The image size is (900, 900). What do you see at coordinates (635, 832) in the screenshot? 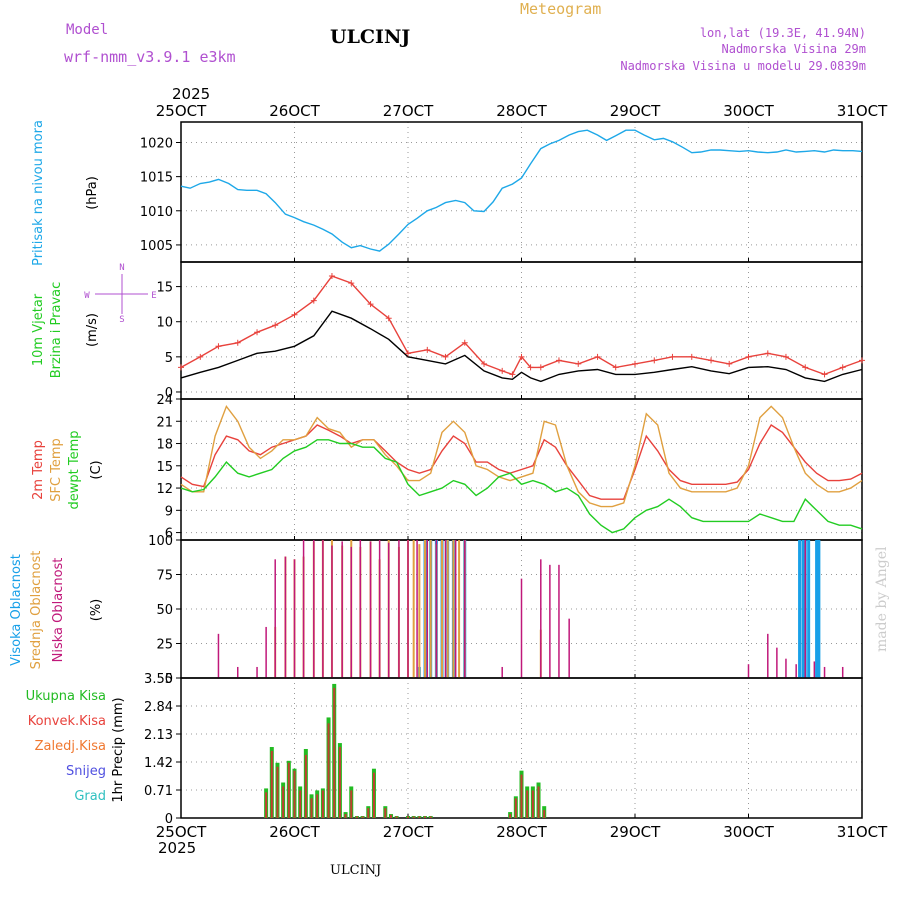
I see `x-tick-label-bottom: 29OCT` at bounding box center [635, 832].